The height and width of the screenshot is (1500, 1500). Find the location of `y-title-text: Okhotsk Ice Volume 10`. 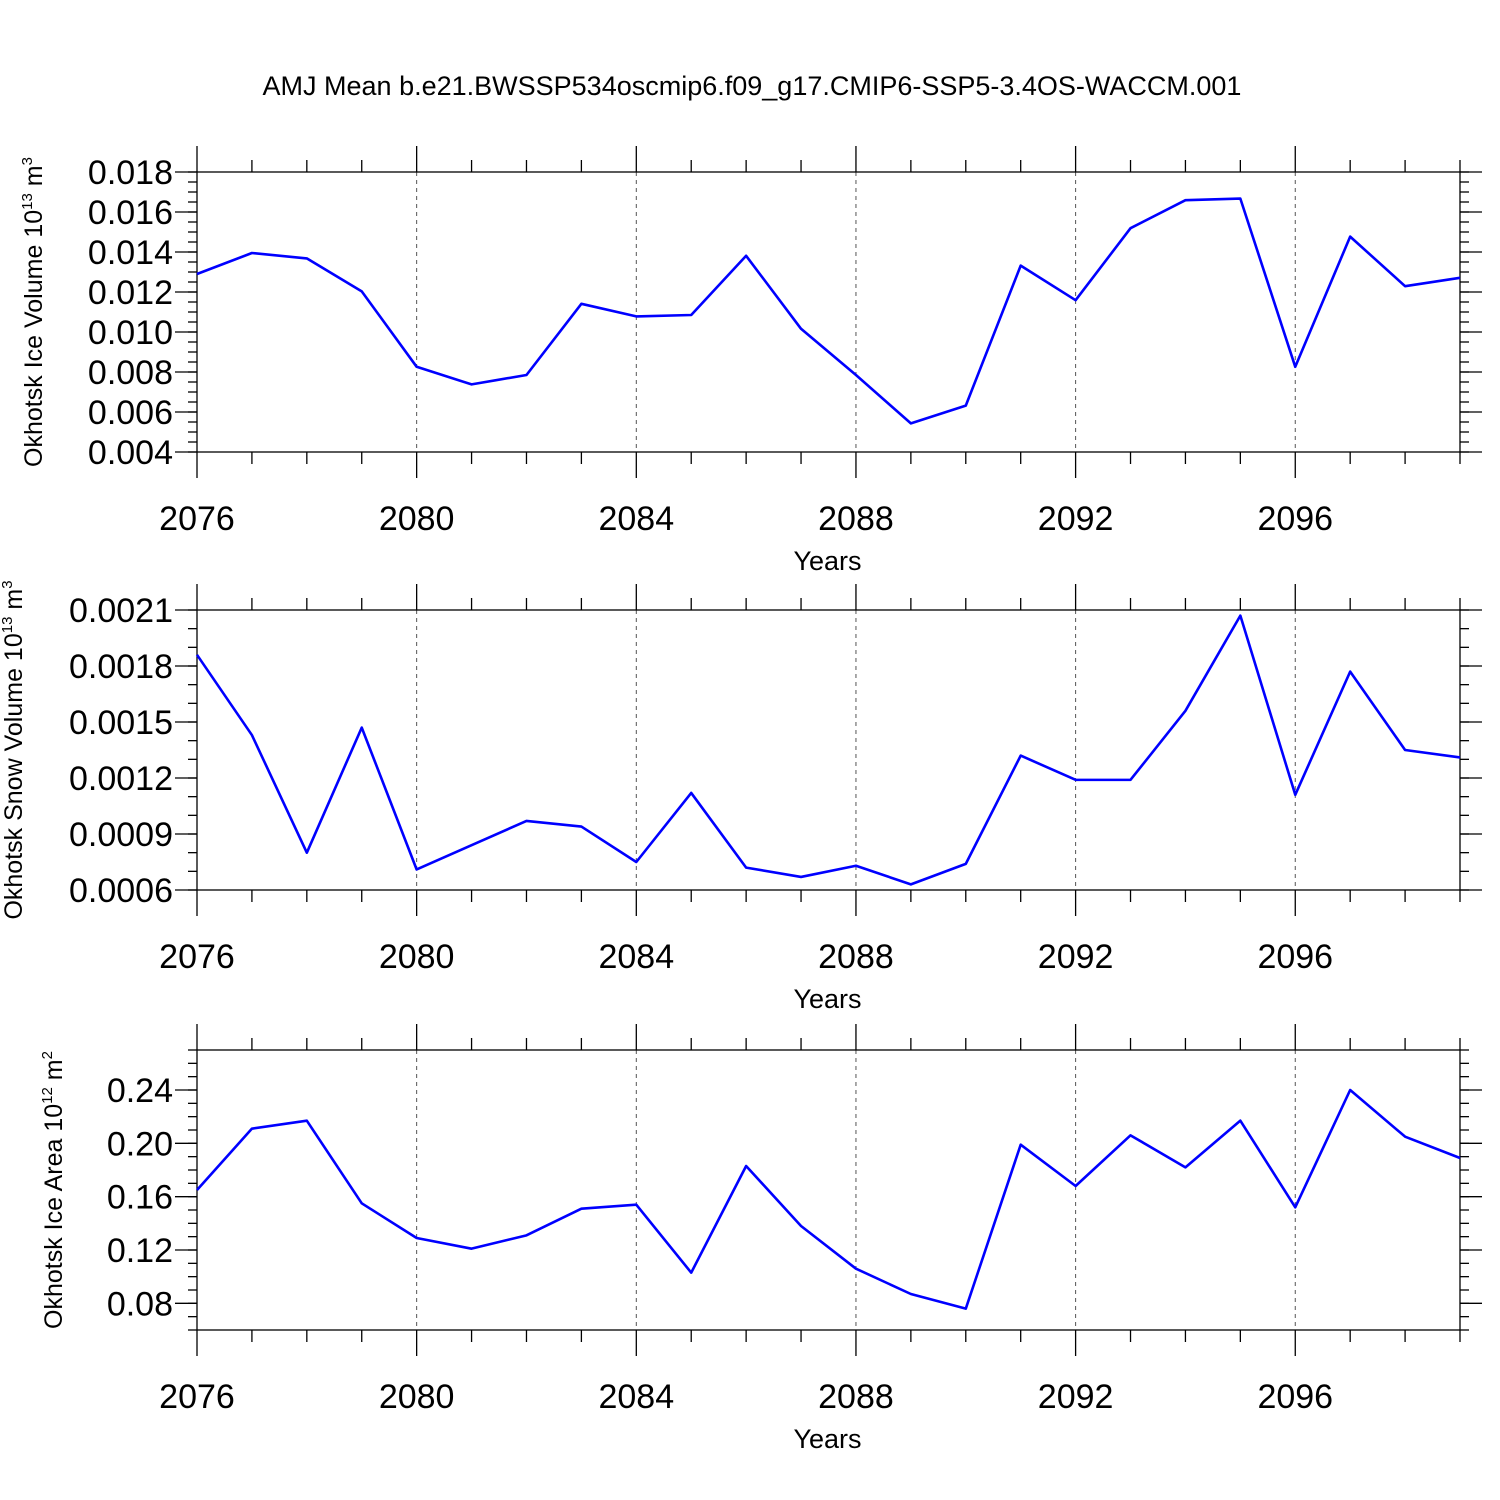

y-title-text: Okhotsk Ice Volume 10 is located at coordinates (34, 338).